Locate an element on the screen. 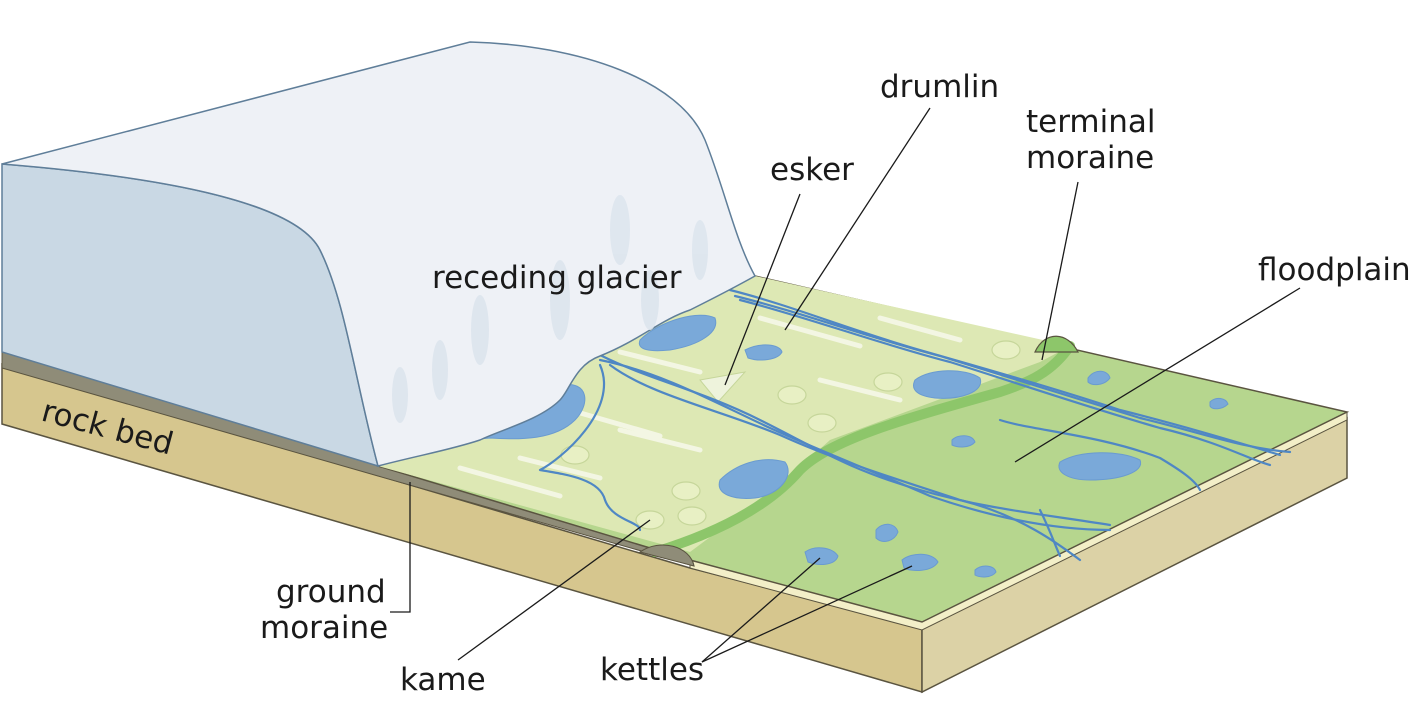 This screenshot has width=1425, height=714. drumlin-streaks is located at coordinates (710, 407).